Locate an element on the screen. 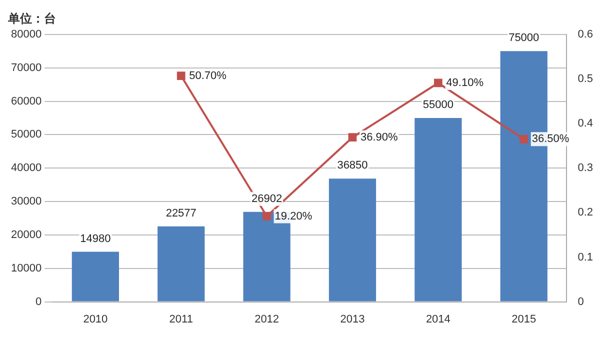  y-tick-label: 10000 is located at coordinates (26, 268).